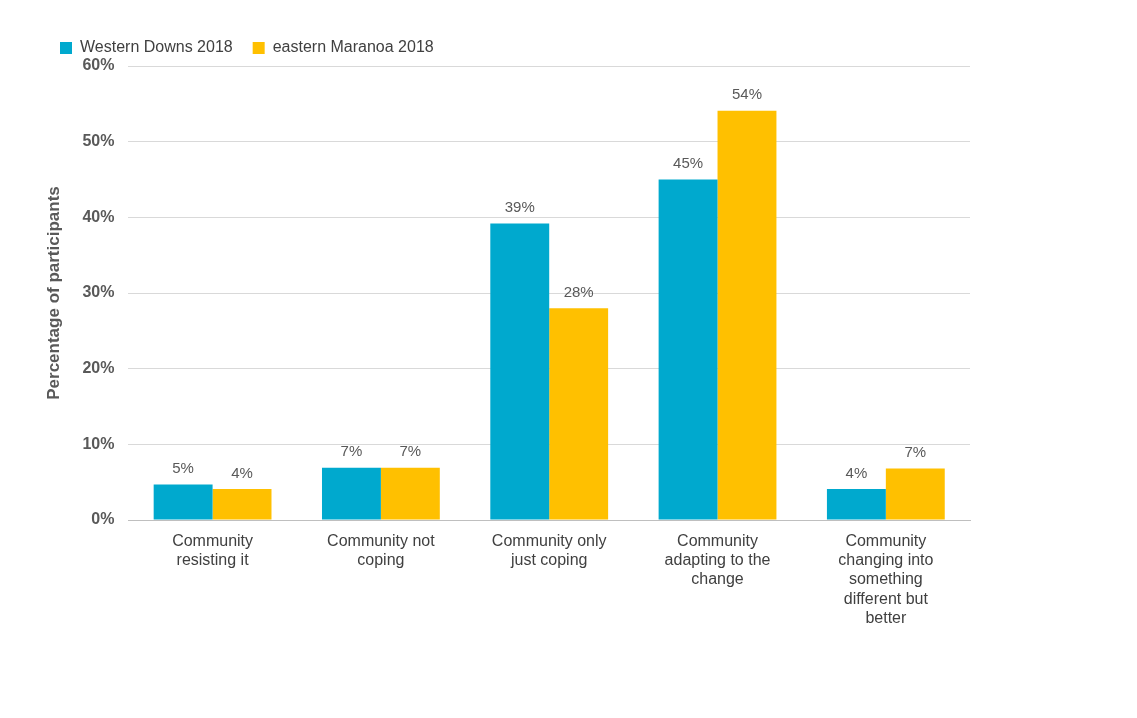  What do you see at coordinates (717, 560) in the screenshot?
I see `x-tick-label: Community adapting to the change` at bounding box center [717, 560].